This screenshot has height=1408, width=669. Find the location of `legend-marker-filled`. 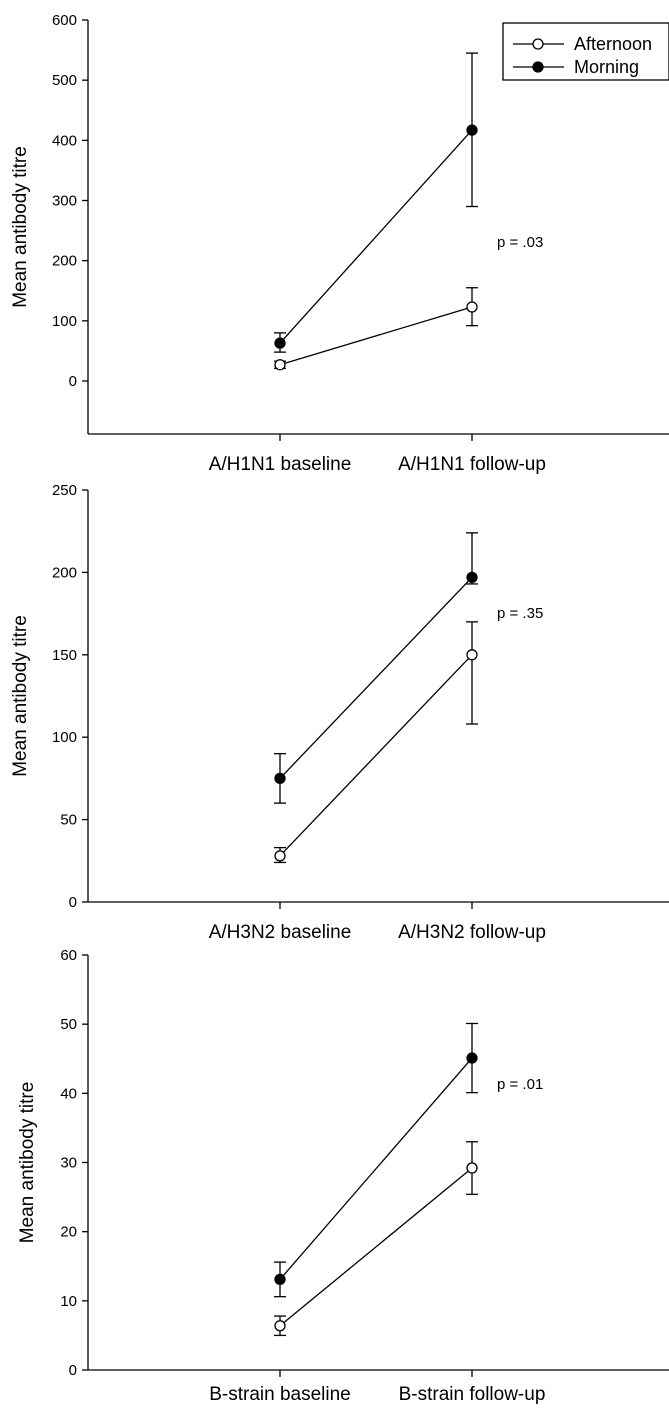

legend-marker-filled is located at coordinates (538, 67).